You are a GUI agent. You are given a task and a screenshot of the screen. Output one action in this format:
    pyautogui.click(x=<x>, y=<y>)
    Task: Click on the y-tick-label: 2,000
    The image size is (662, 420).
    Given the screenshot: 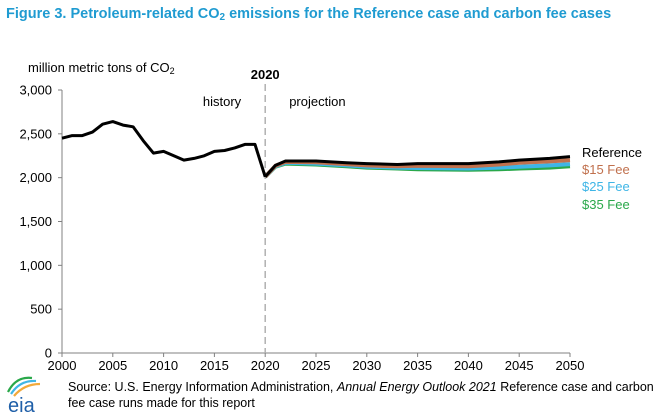 What is the action you would take?
    pyautogui.click(x=35, y=177)
    